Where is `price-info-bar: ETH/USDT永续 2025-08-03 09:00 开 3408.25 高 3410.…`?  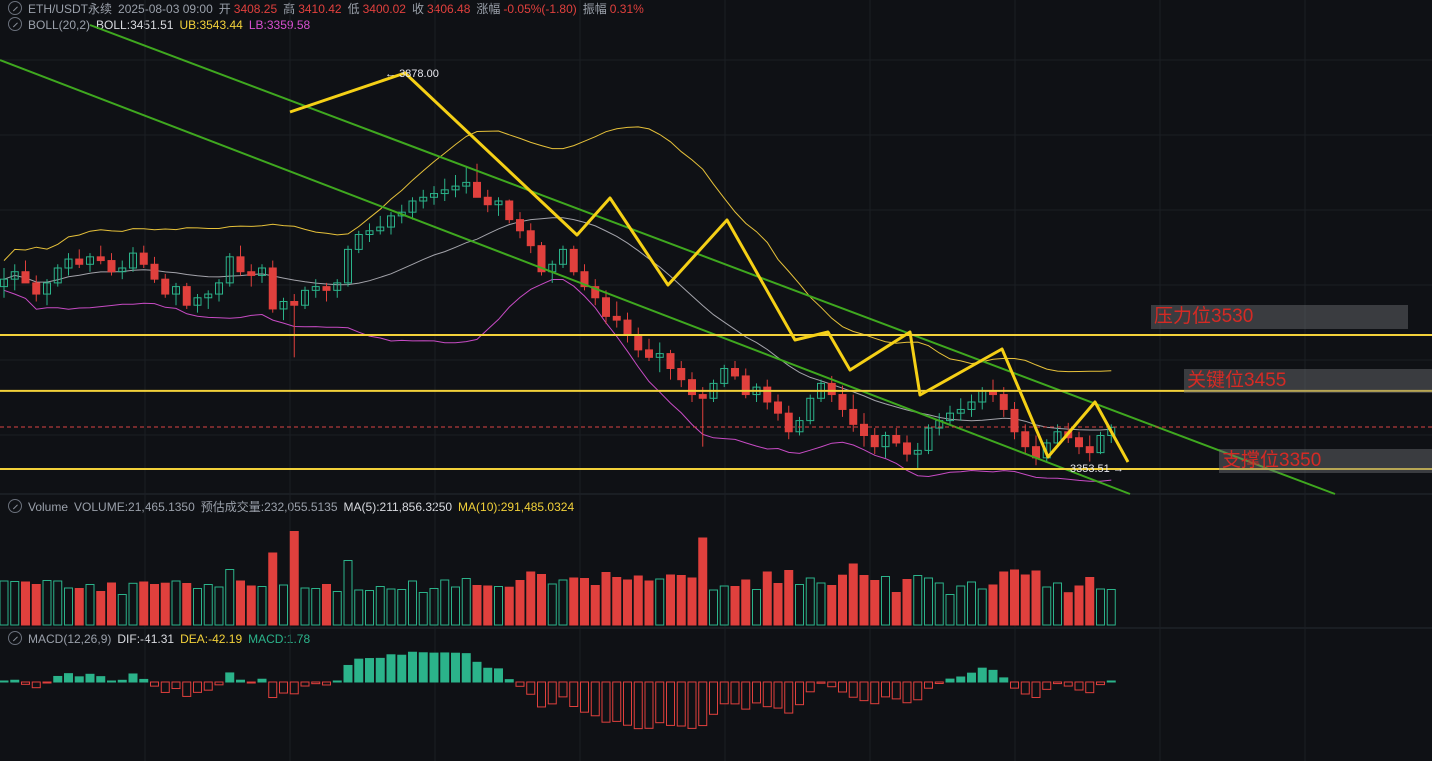
price-info-bar: ETH/USDT永续 2025-08-03 09:00 开 3408.25 高 3410.… is located at coordinates (329, 8).